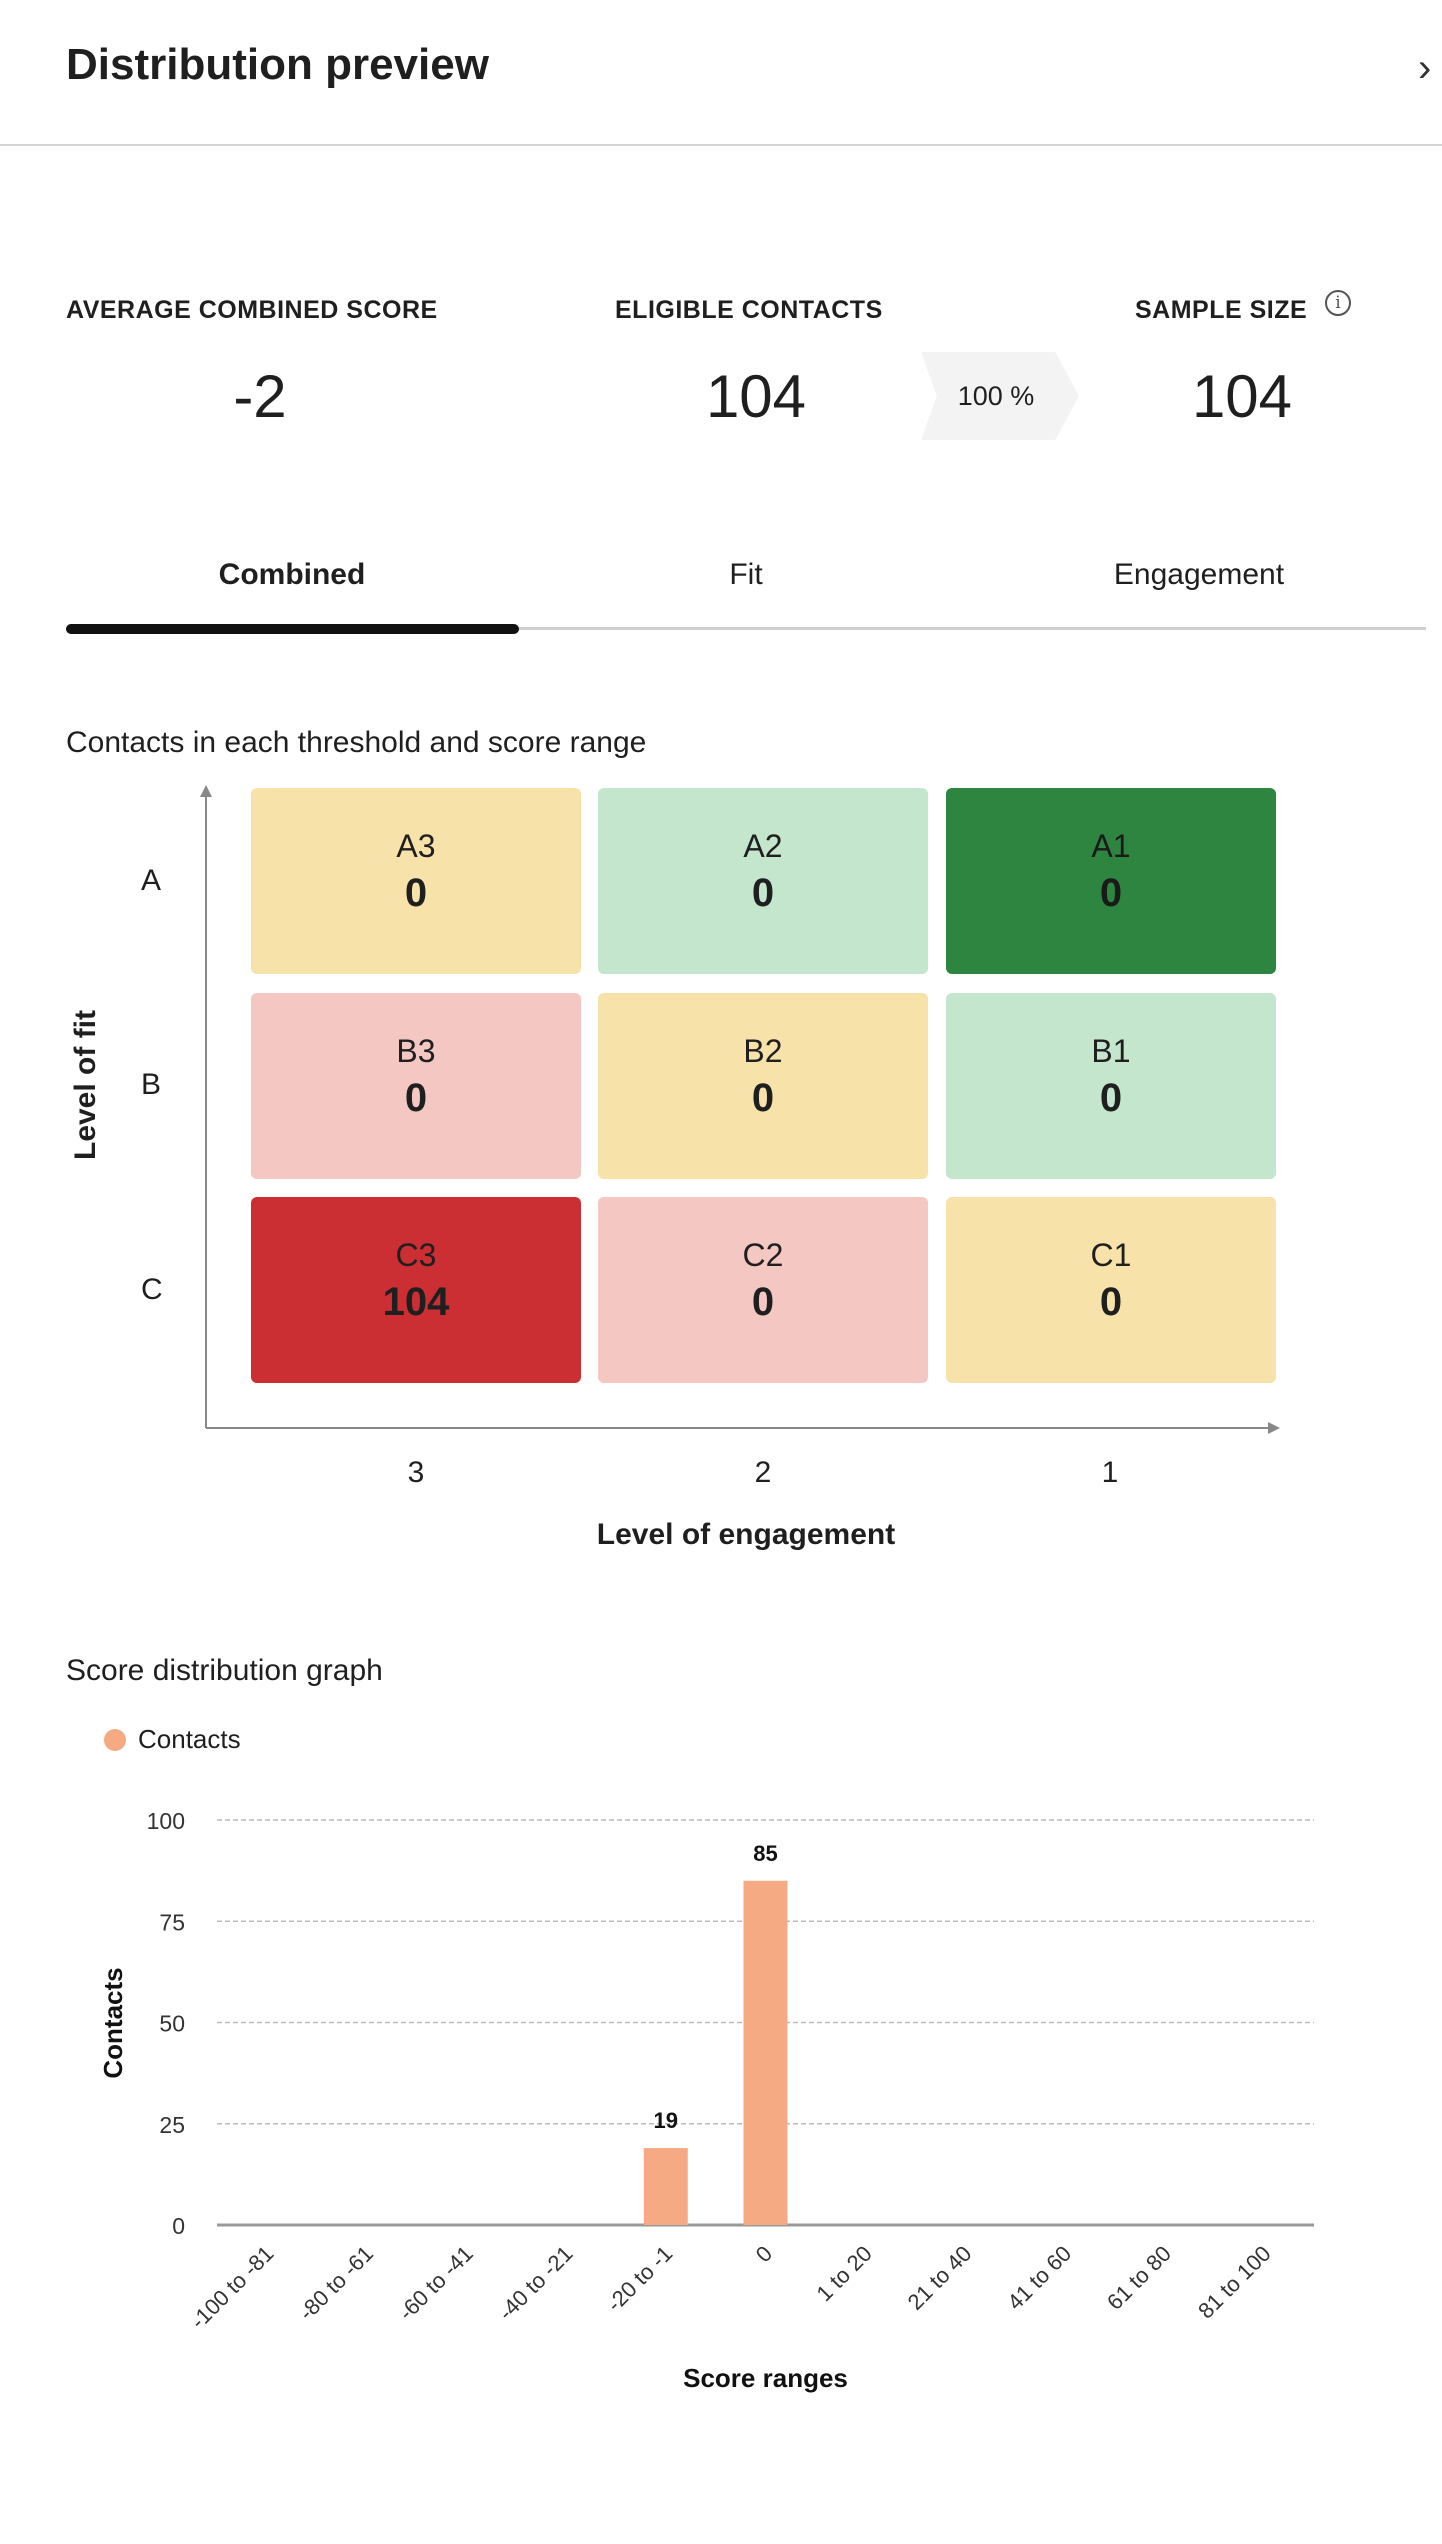 The image size is (1442, 2544). Describe the element at coordinates (1221, 310) in the screenshot. I see `sample-size-label: SAMPLE SIZE` at that location.